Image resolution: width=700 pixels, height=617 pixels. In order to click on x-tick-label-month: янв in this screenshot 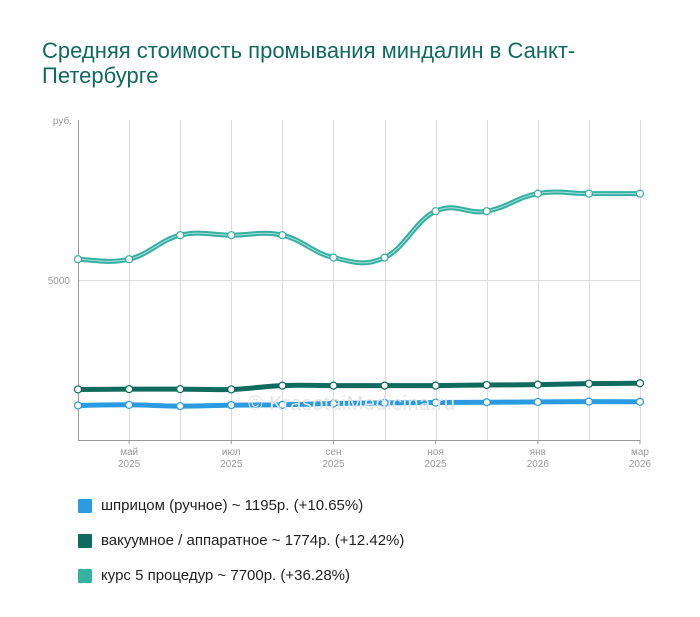, I will do `click(538, 452)`.